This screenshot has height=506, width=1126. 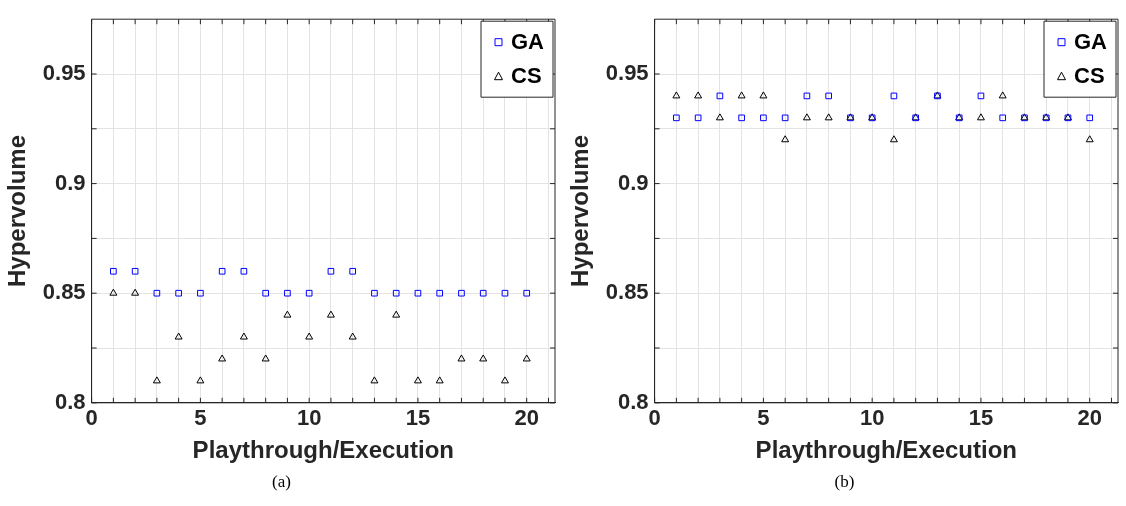 I want to click on text: (b), so click(x=844, y=482).